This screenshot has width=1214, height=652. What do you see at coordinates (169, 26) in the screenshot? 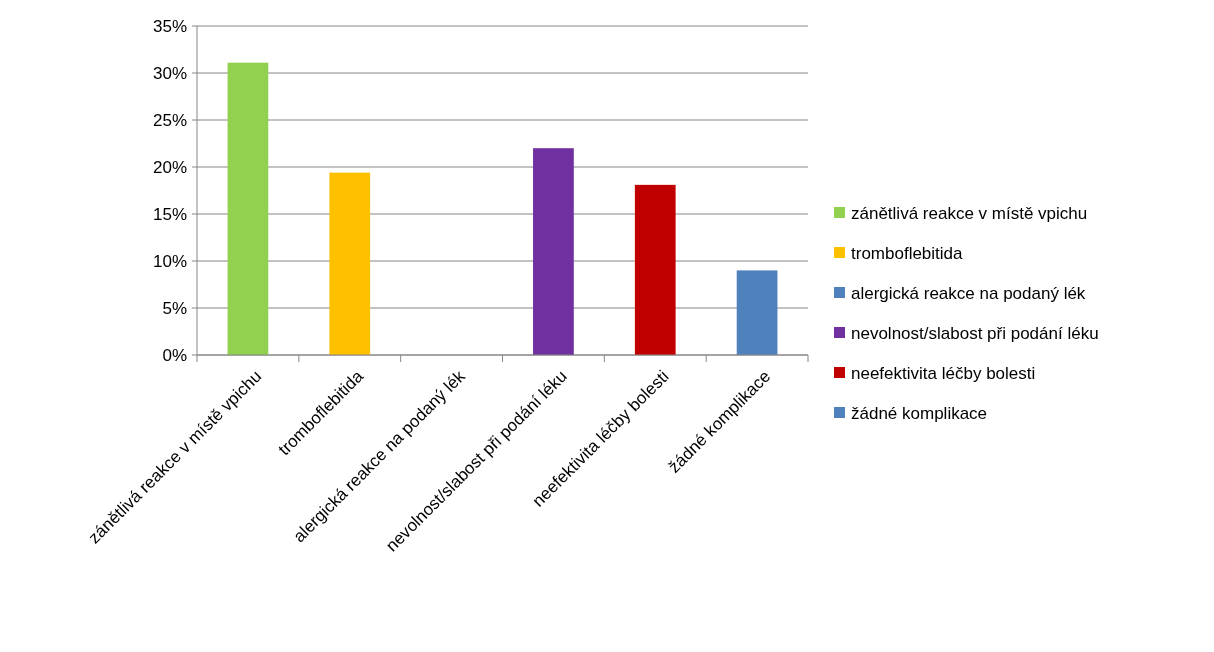
I see `y-tick-label: 35%` at bounding box center [169, 26].